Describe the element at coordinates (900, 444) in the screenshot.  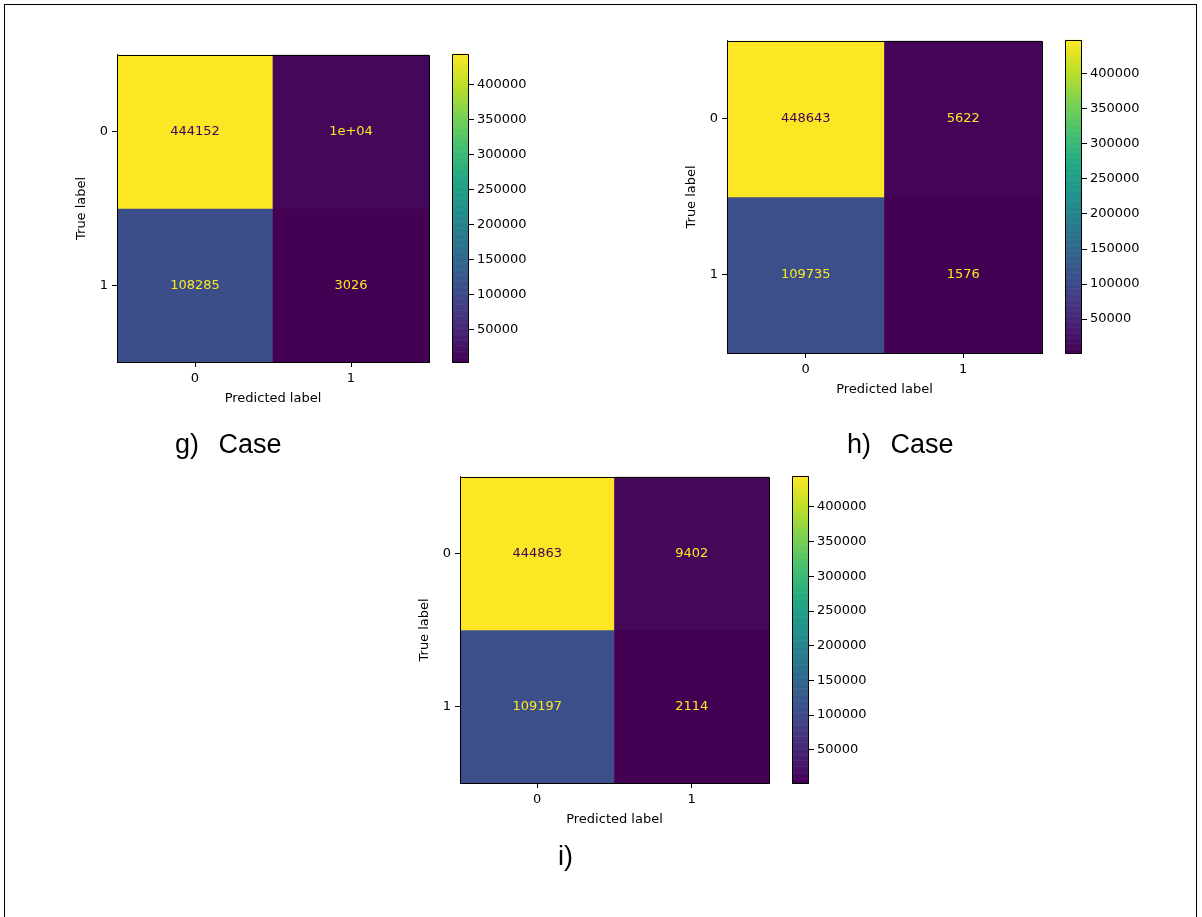
I see `text: h) Case` at that location.